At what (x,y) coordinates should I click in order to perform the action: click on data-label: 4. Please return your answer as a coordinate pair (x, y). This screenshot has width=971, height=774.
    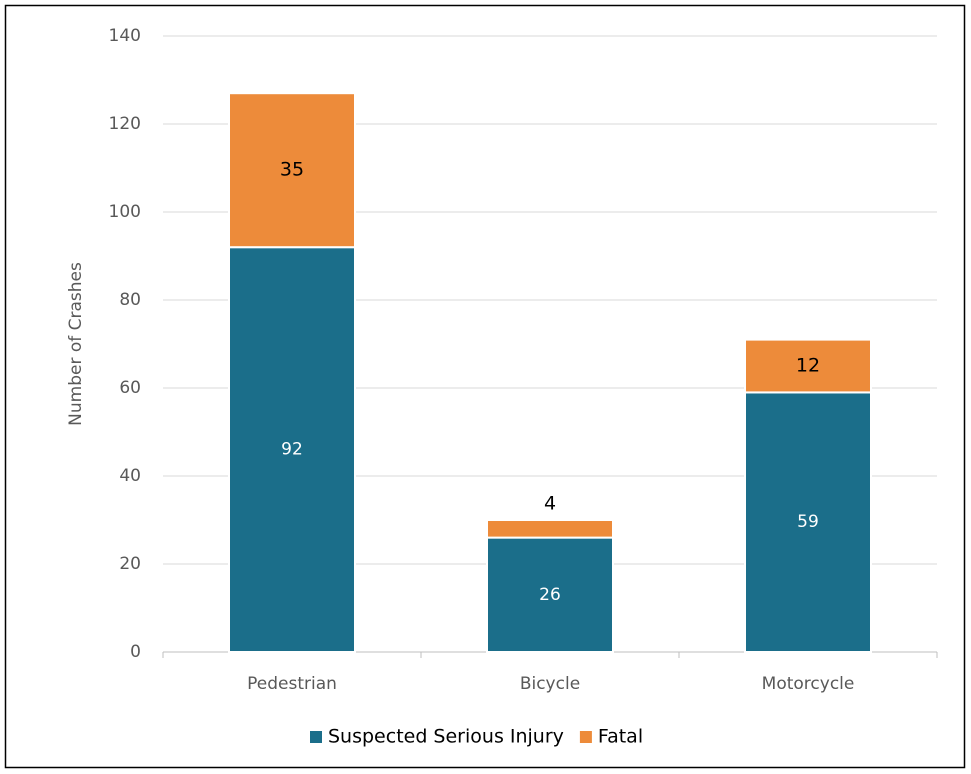
    Looking at the image, I should click on (550, 504).